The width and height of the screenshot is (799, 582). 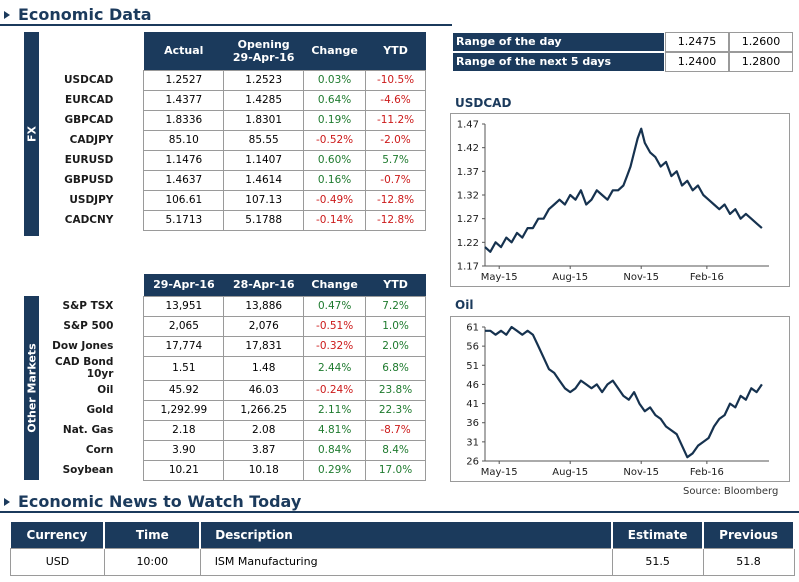 I want to click on oil-y-tick-label: 51, so click(x=472, y=366).